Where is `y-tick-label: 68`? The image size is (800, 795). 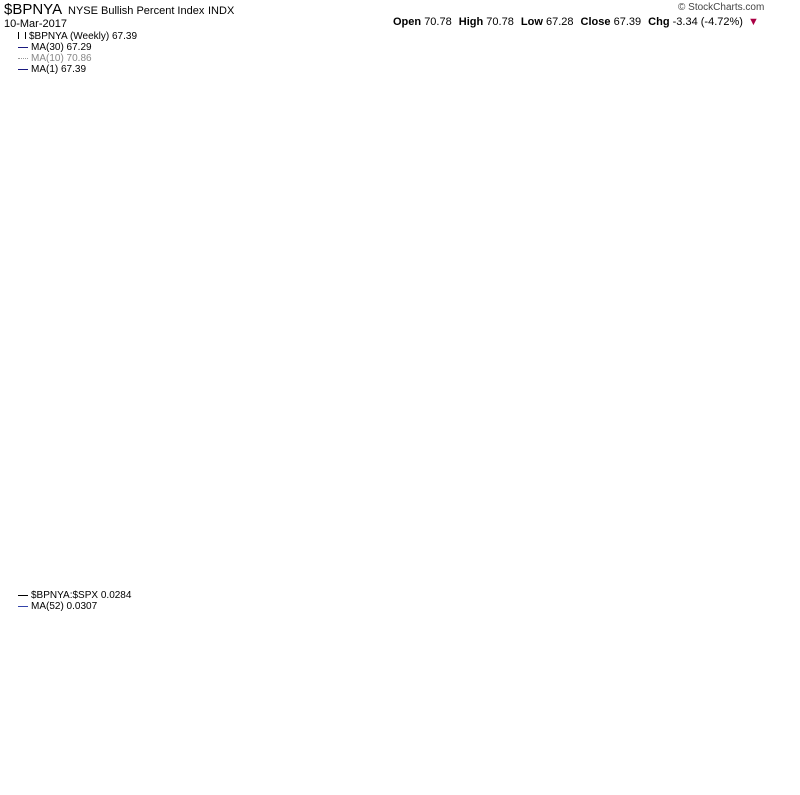 y-tick-label: 68 is located at coordinates (759, 103).